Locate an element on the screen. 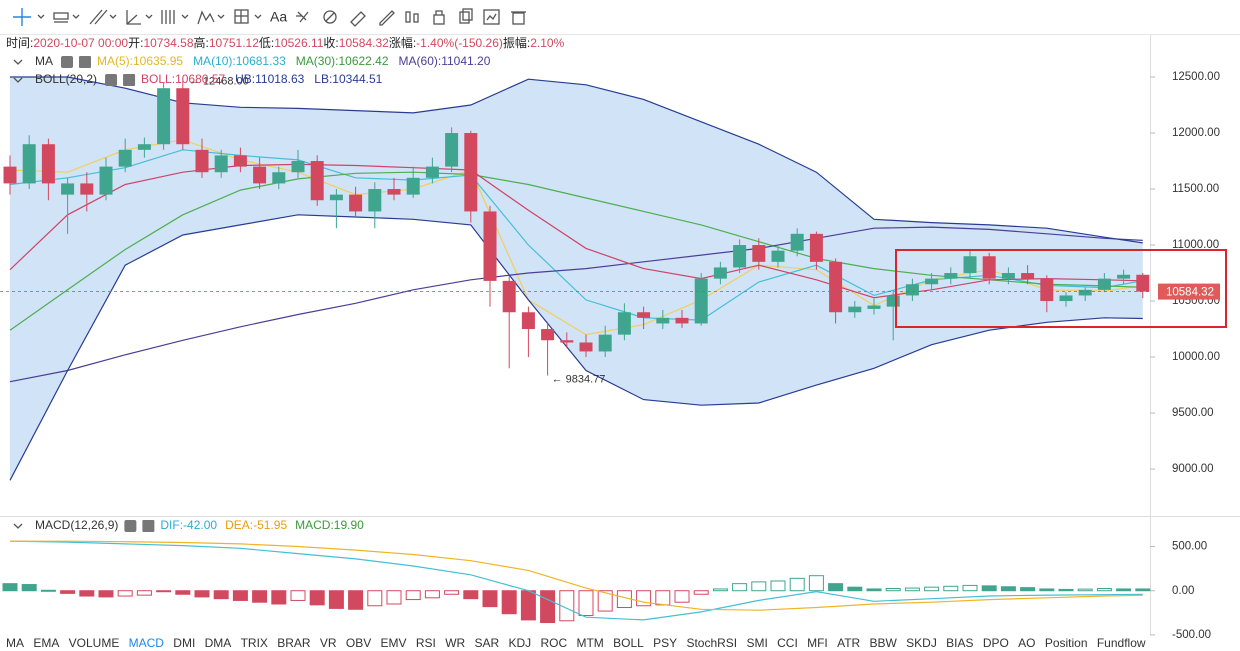 The image size is (1240, 651). ruler-tool is located at coordinates (358, 19).